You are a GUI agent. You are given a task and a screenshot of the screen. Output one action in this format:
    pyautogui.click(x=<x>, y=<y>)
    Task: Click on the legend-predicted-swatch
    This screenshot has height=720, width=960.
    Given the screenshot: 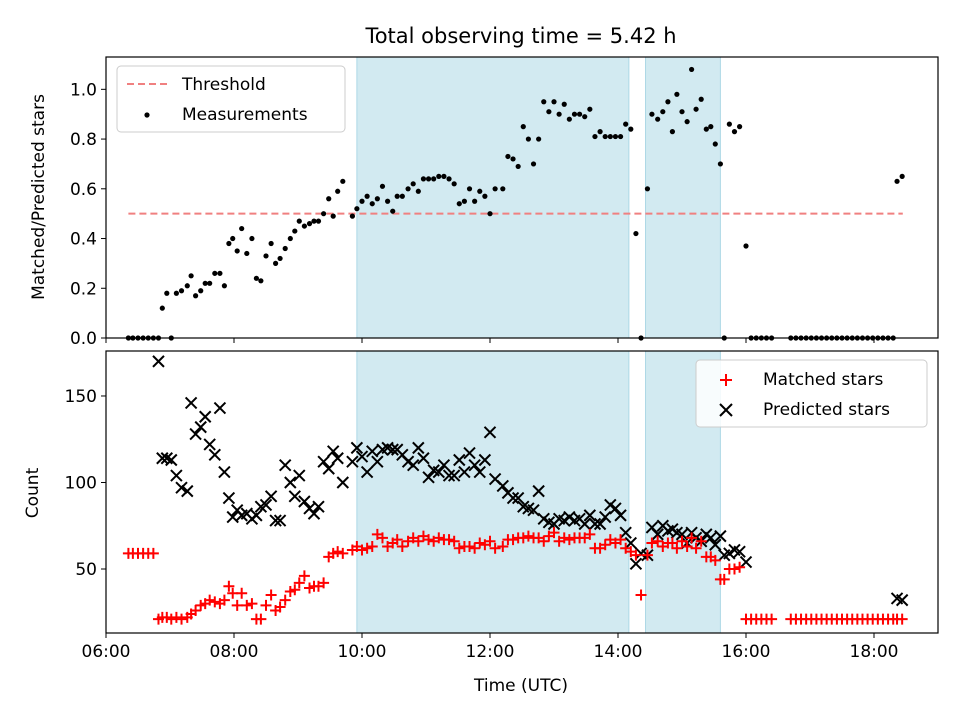 What is the action you would take?
    pyautogui.click(x=726, y=410)
    